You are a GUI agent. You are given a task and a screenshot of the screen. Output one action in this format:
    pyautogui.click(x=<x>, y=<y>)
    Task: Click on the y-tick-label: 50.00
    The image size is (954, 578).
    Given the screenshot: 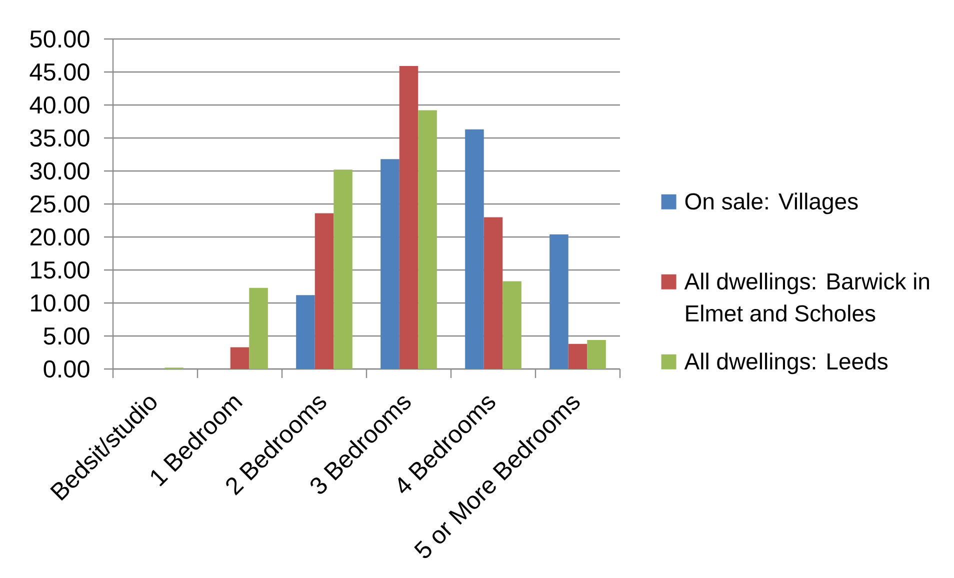 What is the action you would take?
    pyautogui.click(x=60, y=39)
    